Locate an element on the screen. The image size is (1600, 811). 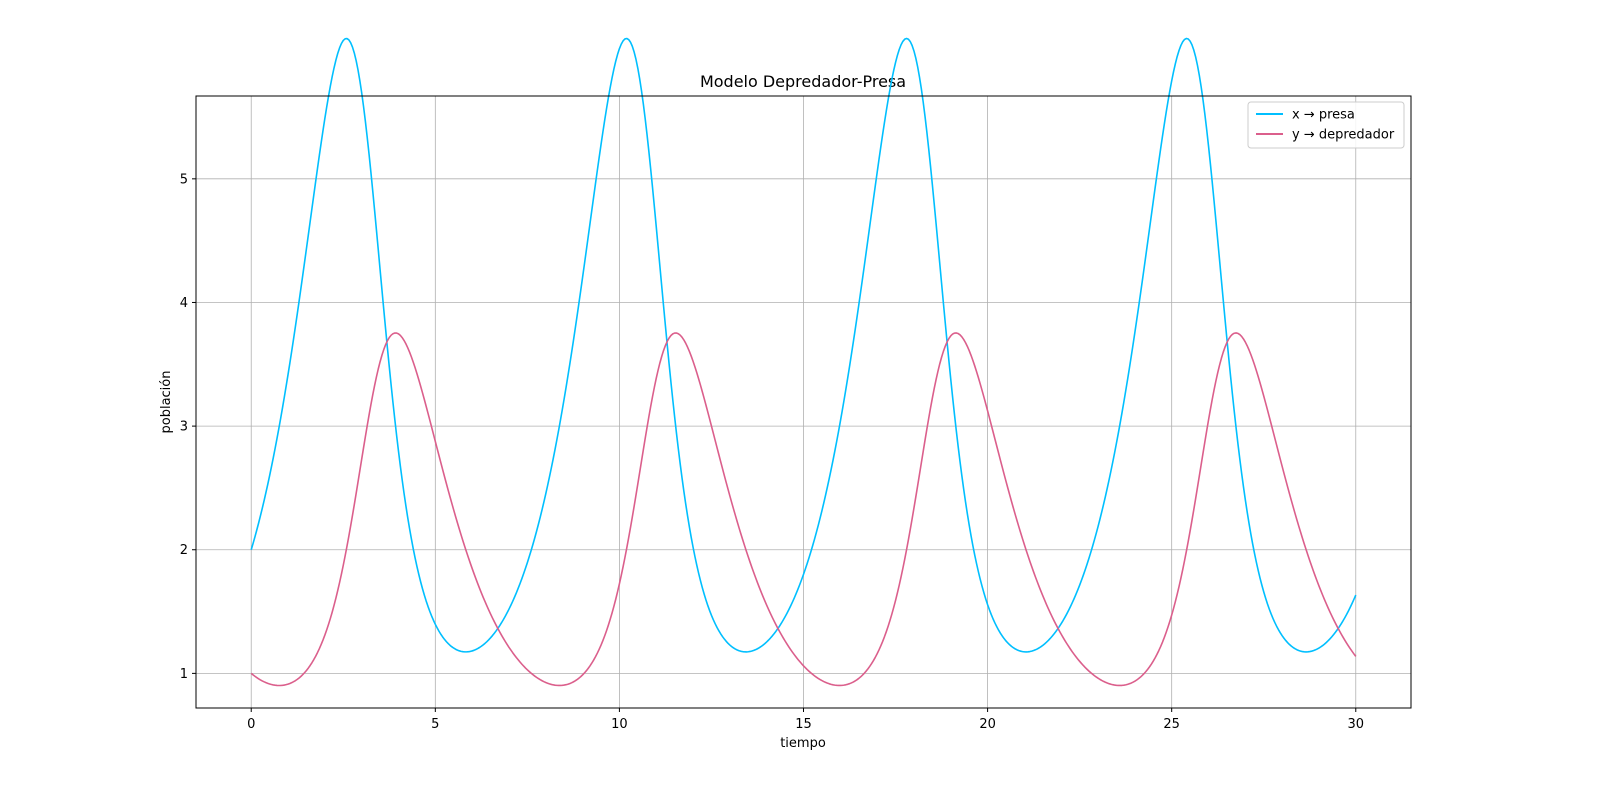
x-tick-label: 20 is located at coordinates (987, 724).